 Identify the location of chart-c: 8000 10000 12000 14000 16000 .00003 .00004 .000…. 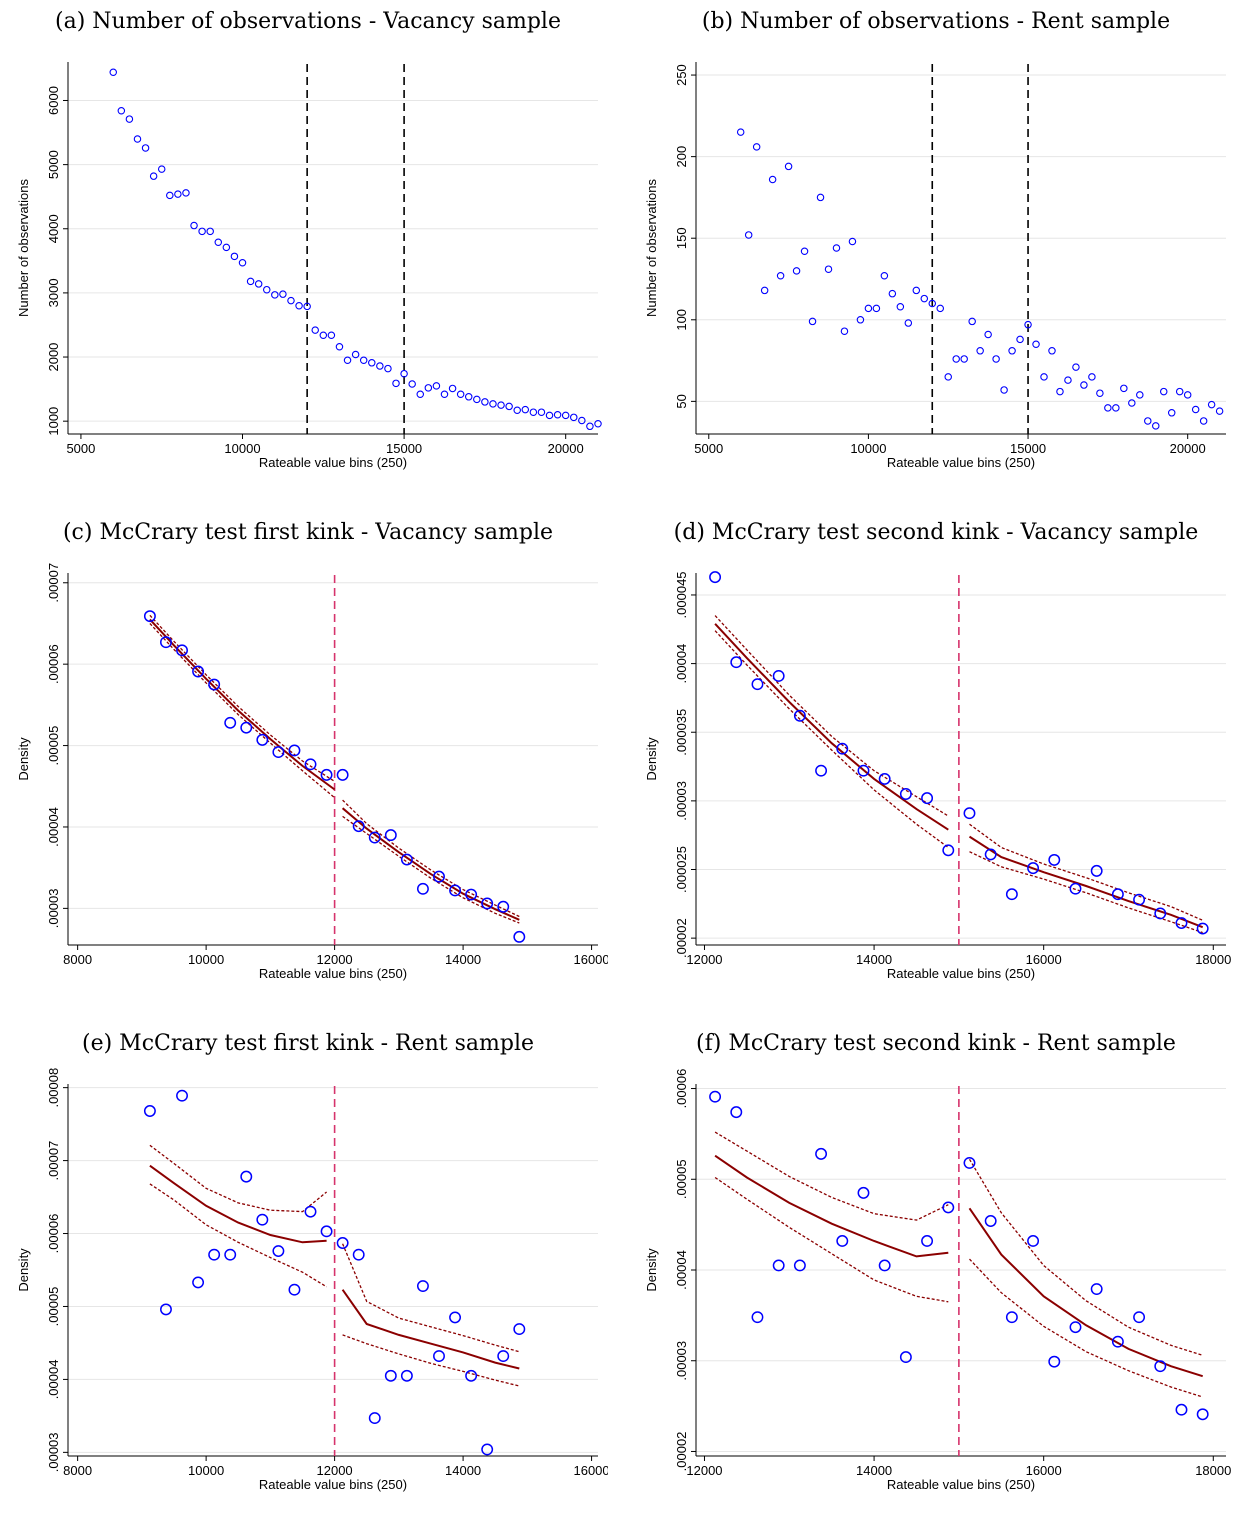
(312, 772).